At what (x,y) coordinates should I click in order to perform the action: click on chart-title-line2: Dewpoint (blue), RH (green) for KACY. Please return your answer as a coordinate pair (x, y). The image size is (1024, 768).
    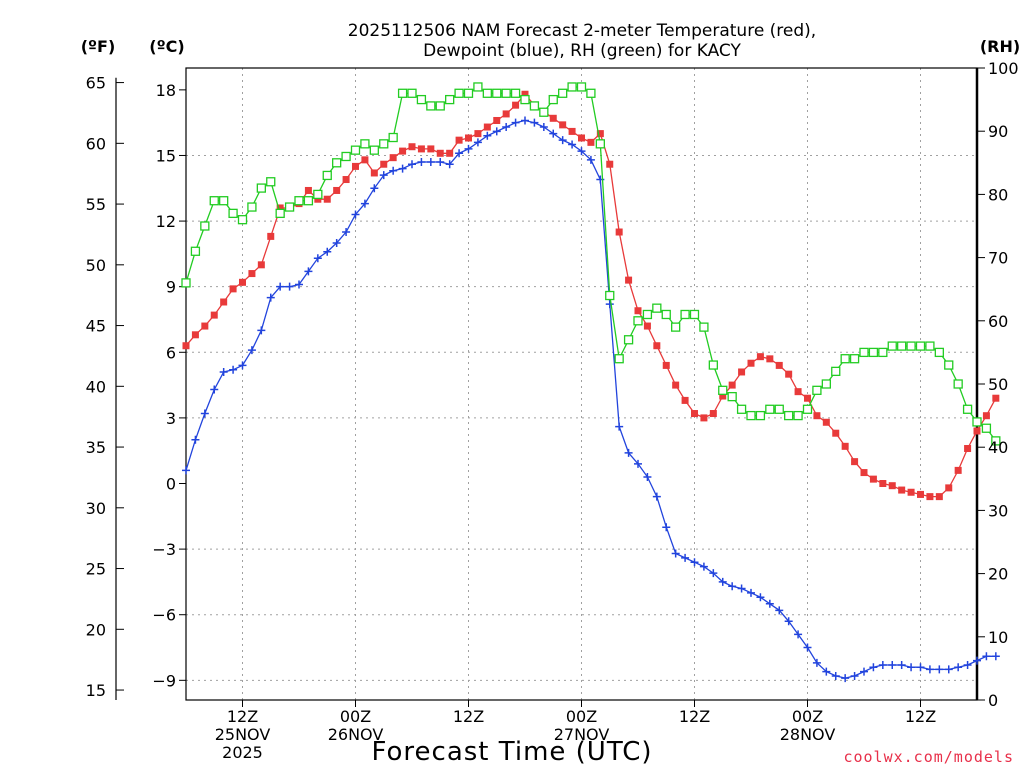
    Looking at the image, I should click on (582, 51).